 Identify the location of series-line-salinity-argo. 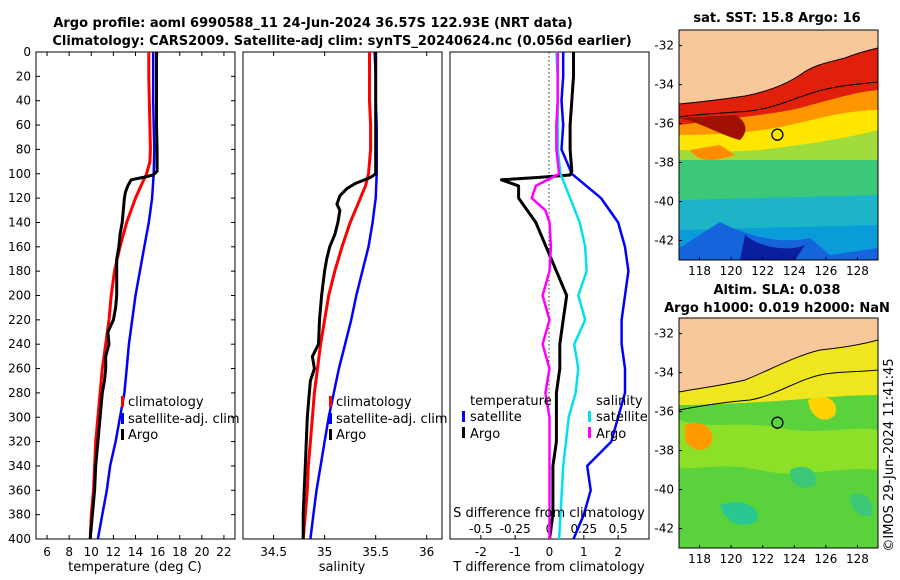
(545, 295).